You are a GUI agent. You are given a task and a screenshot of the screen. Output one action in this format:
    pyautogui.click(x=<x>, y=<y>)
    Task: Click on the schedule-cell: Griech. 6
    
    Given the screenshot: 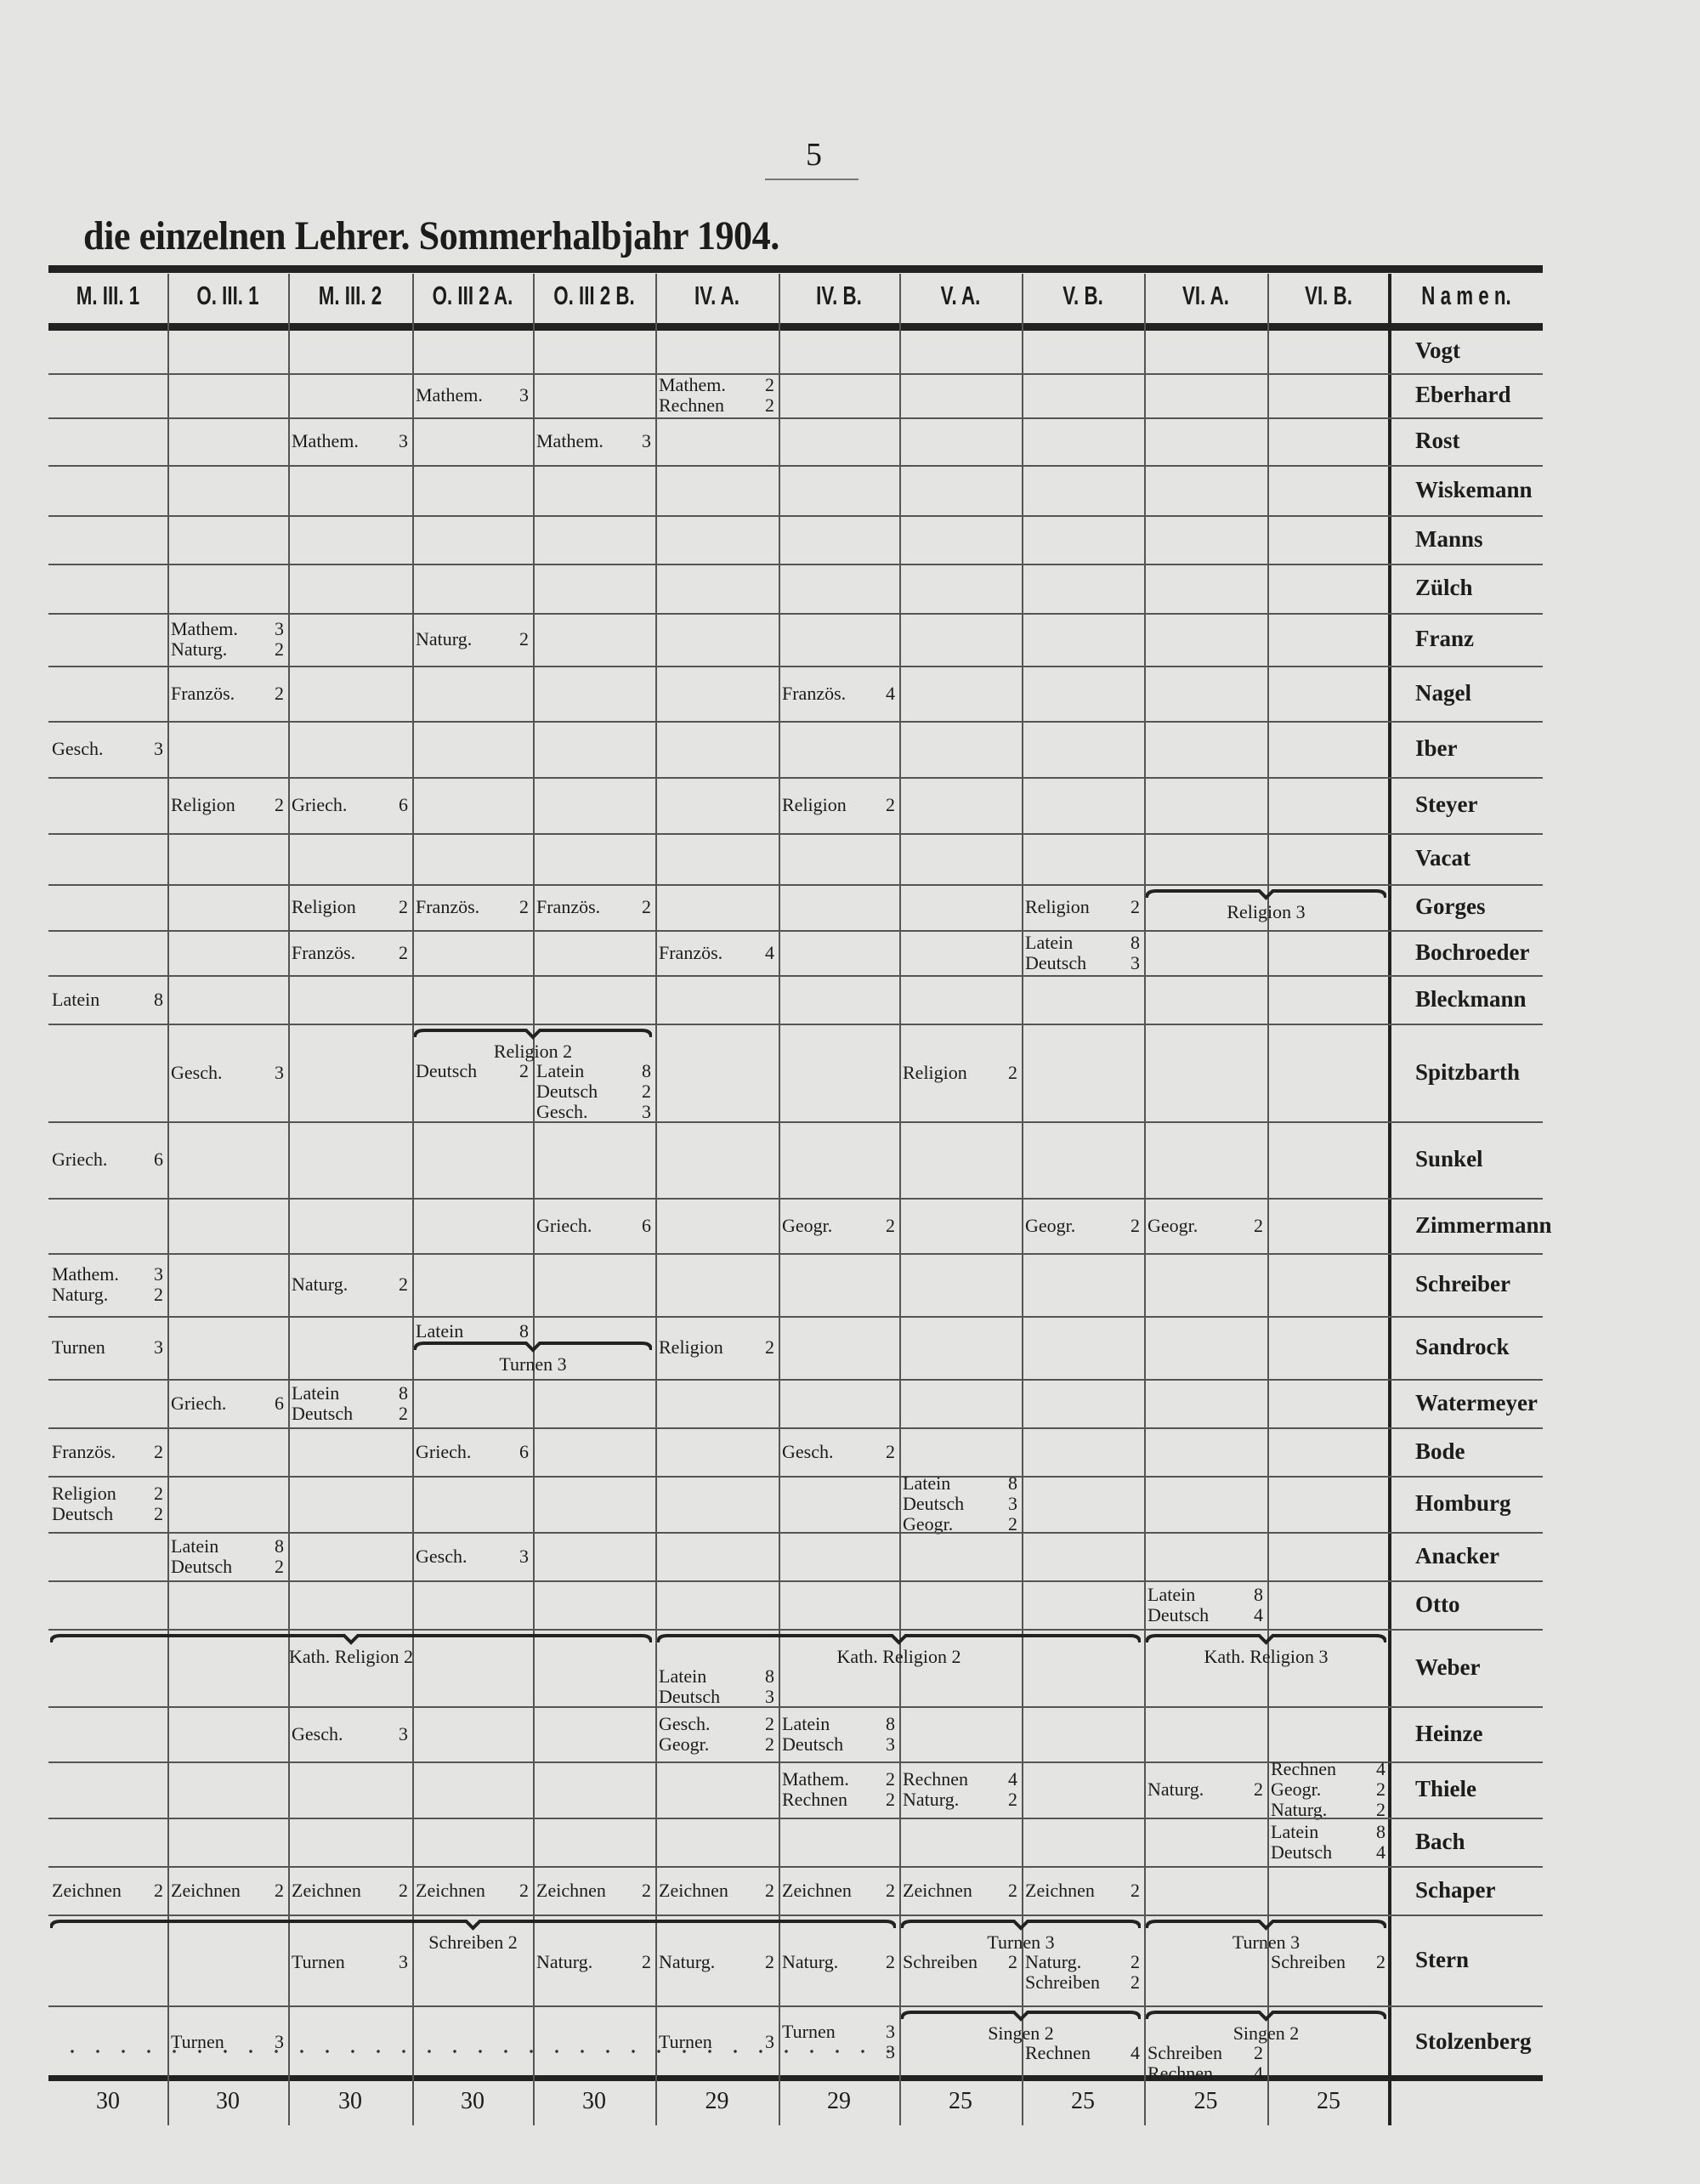 What is the action you would take?
    pyautogui.click(x=107, y=1159)
    